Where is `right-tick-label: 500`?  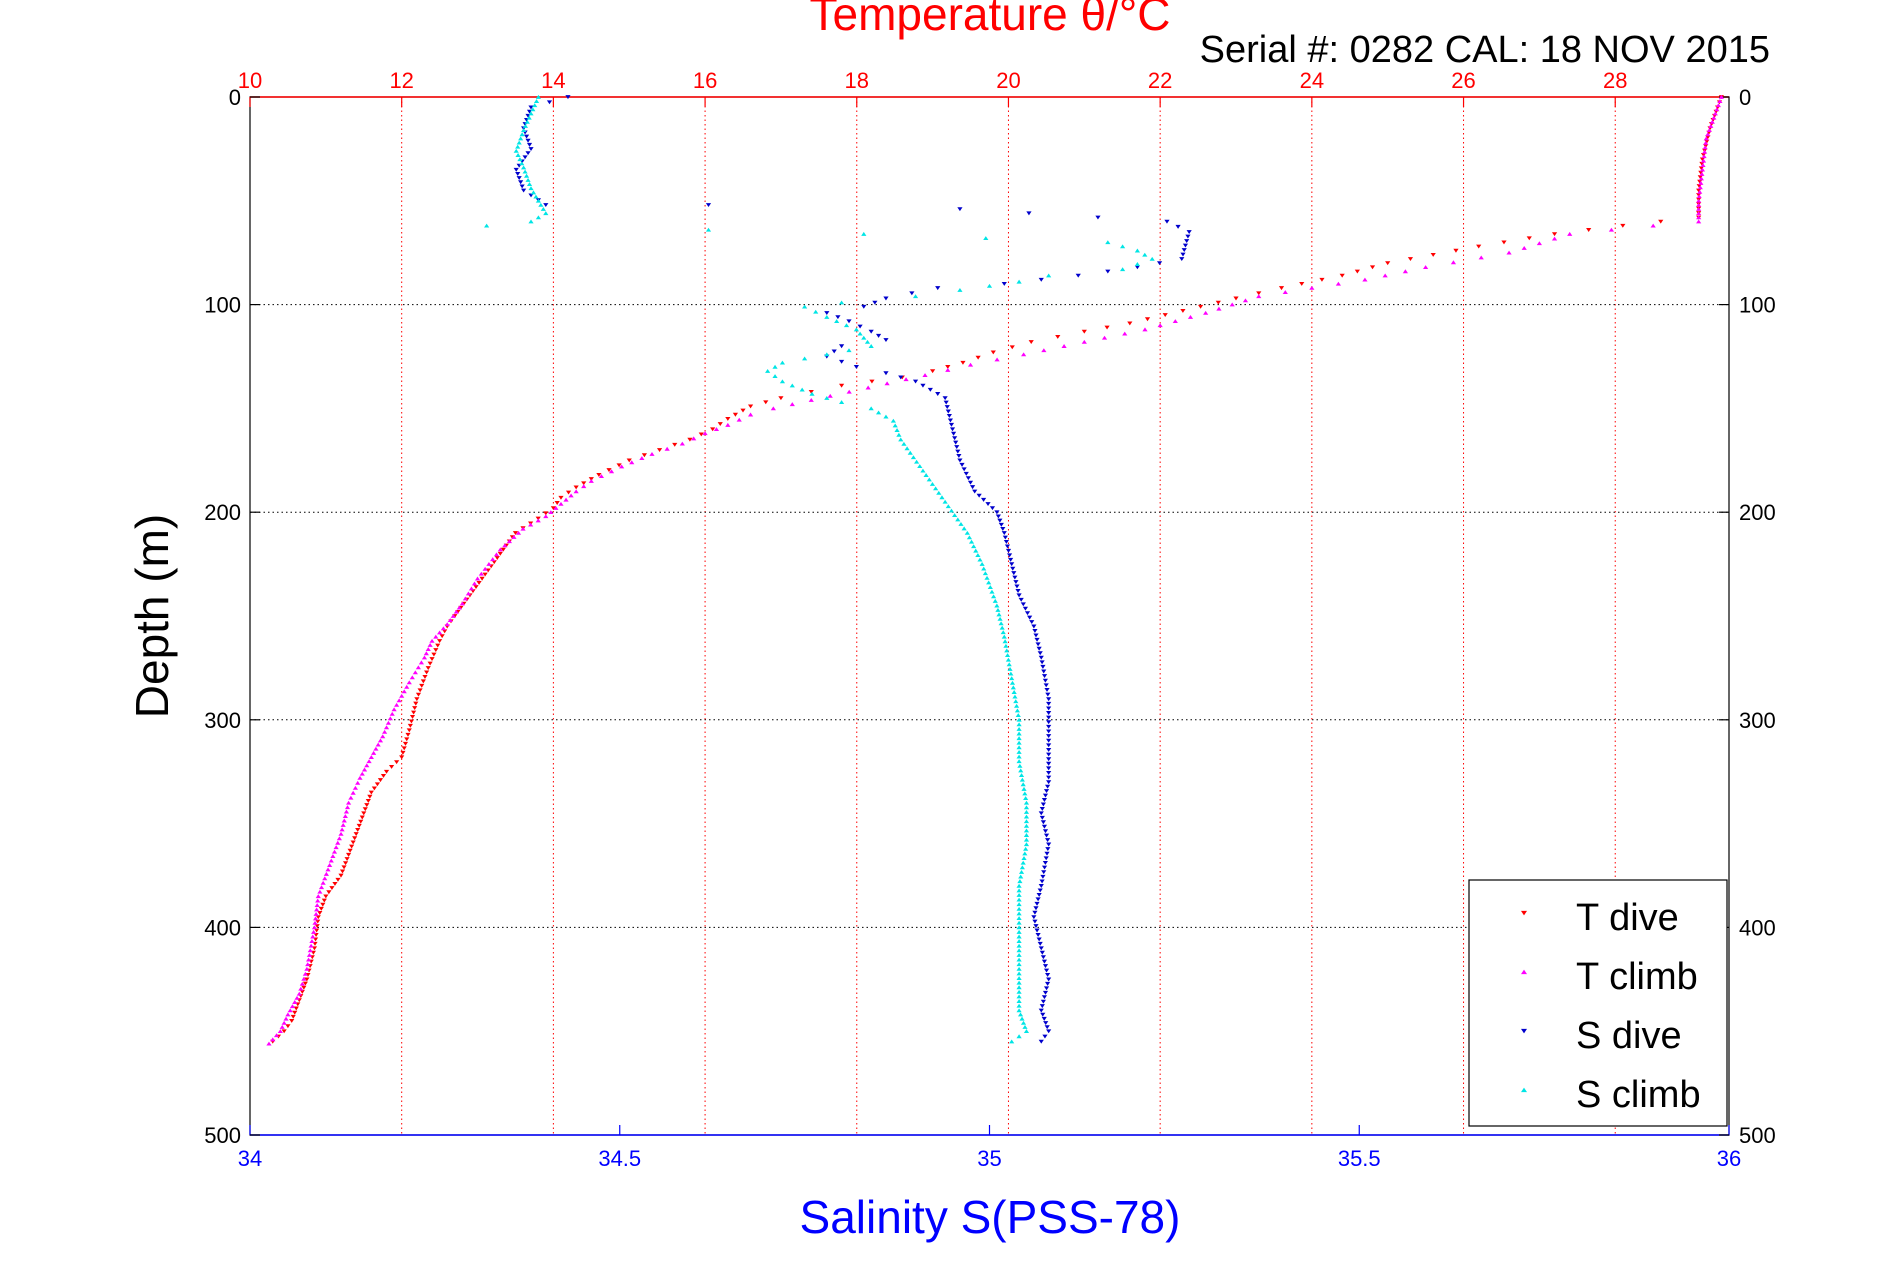
right-tick-label: 500 is located at coordinates (1757, 1135).